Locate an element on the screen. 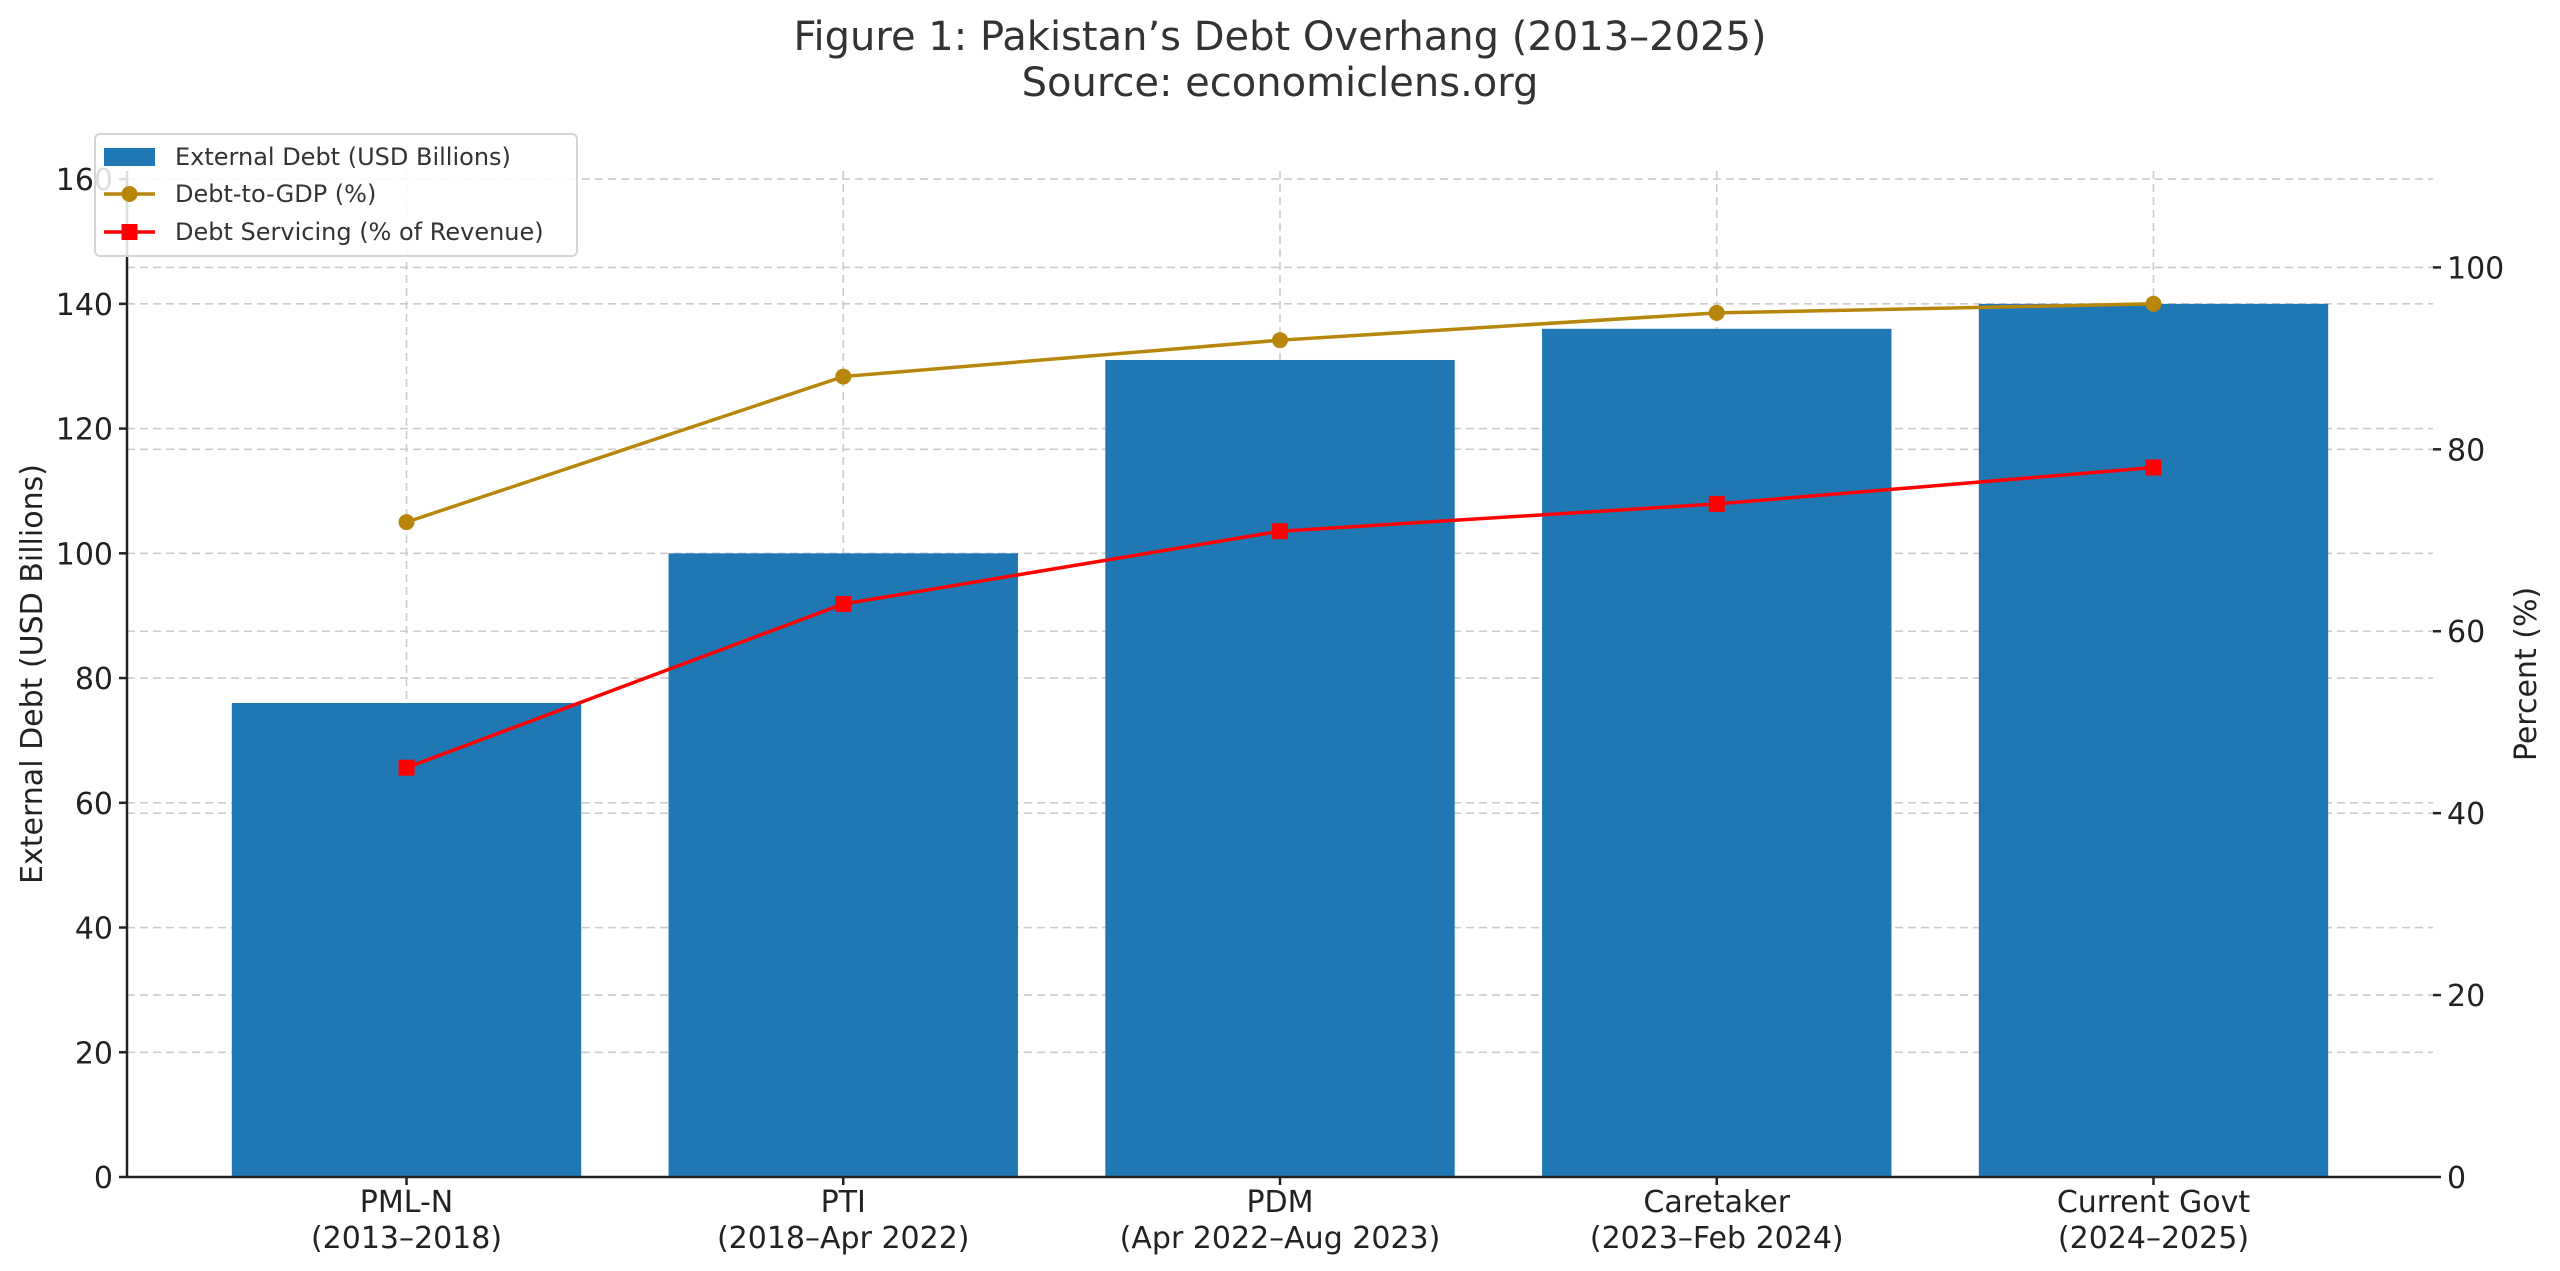 This screenshot has height=1271, width=2560. y-tick-label-right: 0 is located at coordinates (2456, 1178).